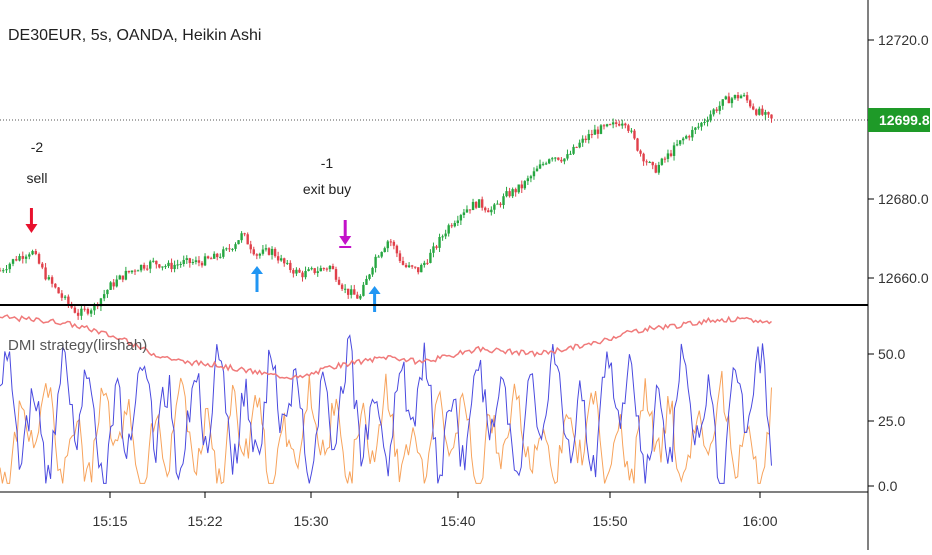 The height and width of the screenshot is (555, 932). What do you see at coordinates (609, 521) in the screenshot?
I see `time-tick-label: 15:50` at bounding box center [609, 521].